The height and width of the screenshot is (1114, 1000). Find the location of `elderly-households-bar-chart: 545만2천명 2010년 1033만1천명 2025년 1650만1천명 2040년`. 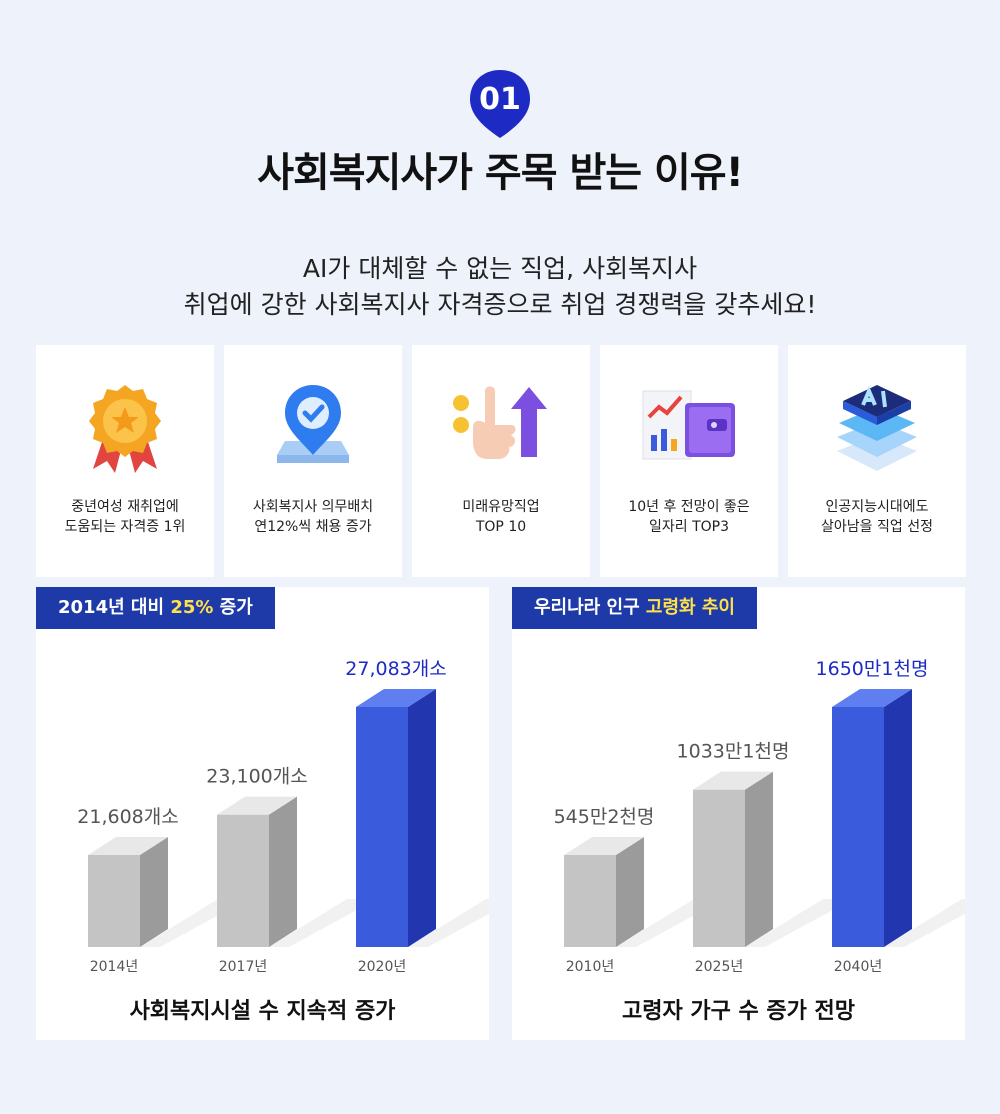

elderly-households-bar-chart: 545만2천명 2010년 1033만1천명 2025년 1650만1천명 2040년 is located at coordinates (759, 816).